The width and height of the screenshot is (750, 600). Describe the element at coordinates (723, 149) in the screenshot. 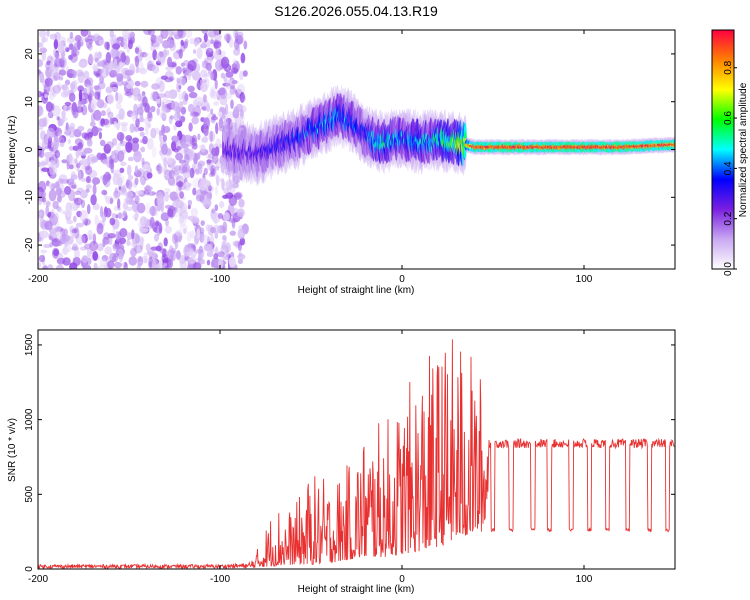

I see `colorbar-gradient` at that location.